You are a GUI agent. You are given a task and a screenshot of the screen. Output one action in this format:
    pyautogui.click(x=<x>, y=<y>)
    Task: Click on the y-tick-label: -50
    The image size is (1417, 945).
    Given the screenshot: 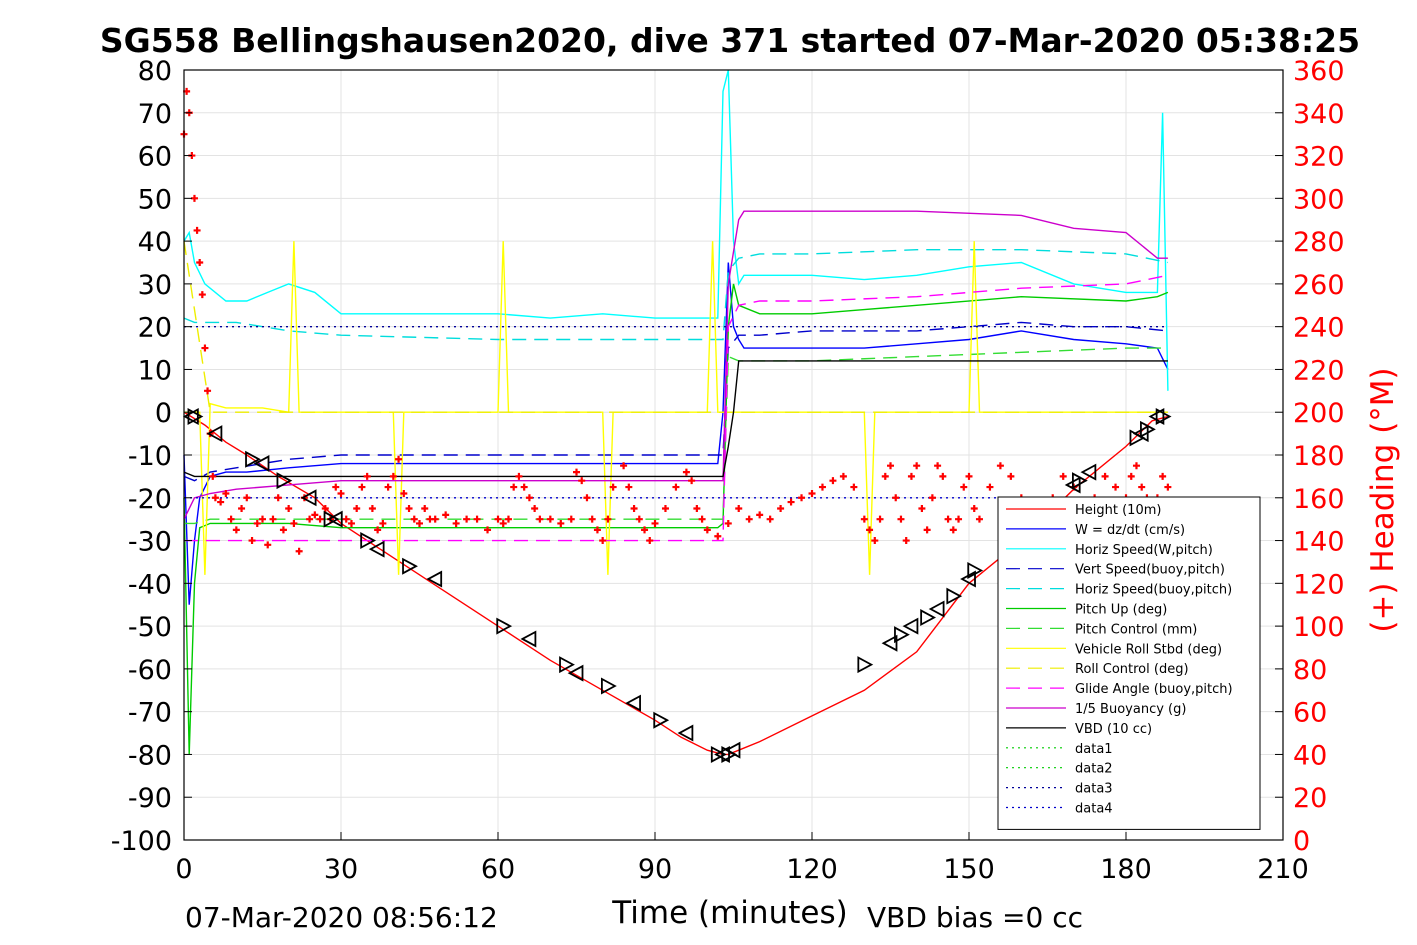 What is the action you would take?
    pyautogui.click(x=150, y=627)
    